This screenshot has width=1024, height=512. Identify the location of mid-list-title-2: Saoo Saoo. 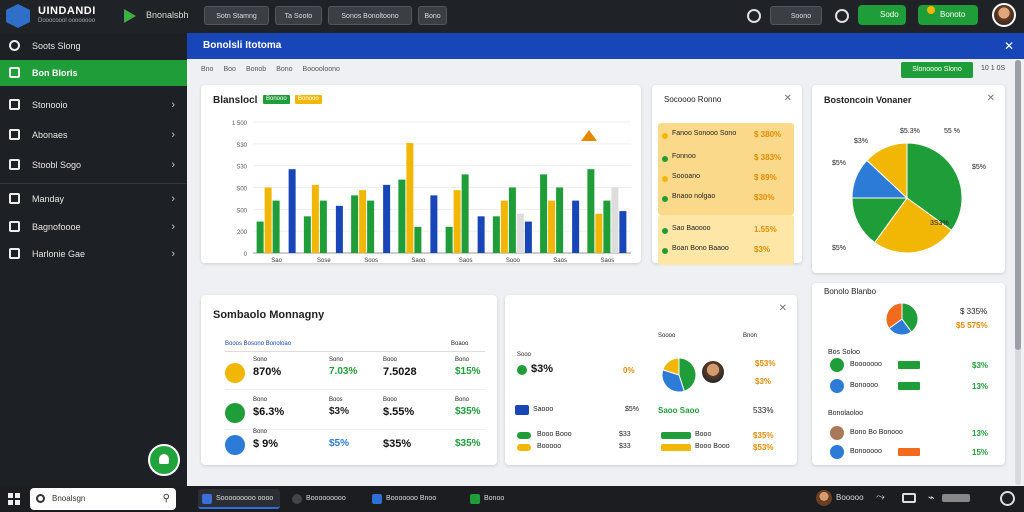
(679, 410).